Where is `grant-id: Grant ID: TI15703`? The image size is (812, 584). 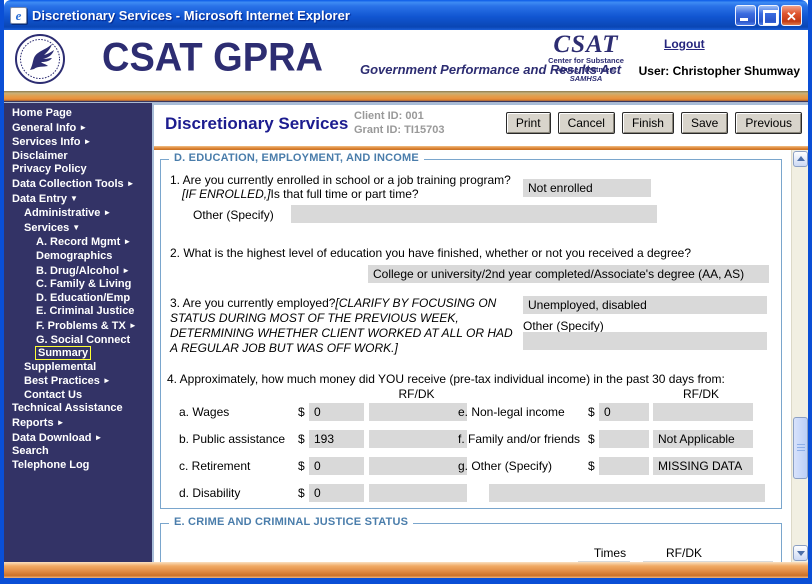
grant-id: Grant ID: TI15703 is located at coordinates (399, 130).